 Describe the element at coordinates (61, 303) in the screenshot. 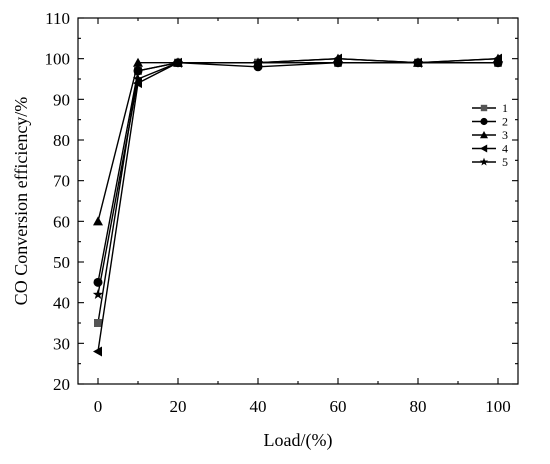

I see `y-tick-label: 40` at that location.